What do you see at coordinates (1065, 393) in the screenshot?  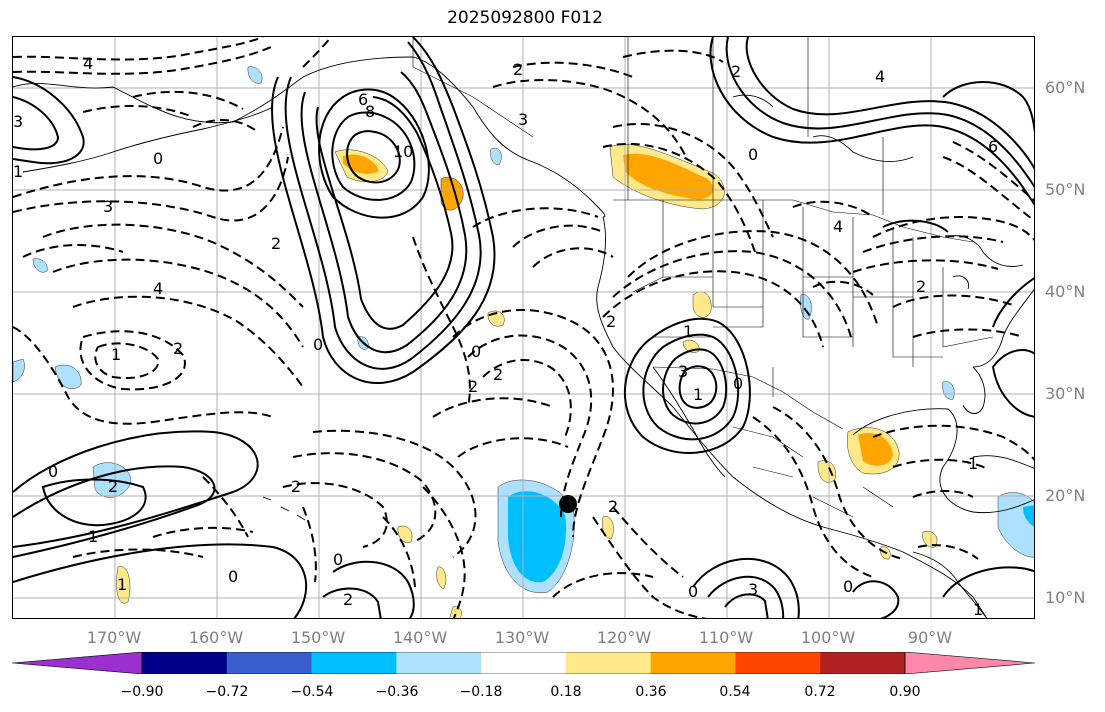 I see `lat-label: 30°N` at bounding box center [1065, 393].